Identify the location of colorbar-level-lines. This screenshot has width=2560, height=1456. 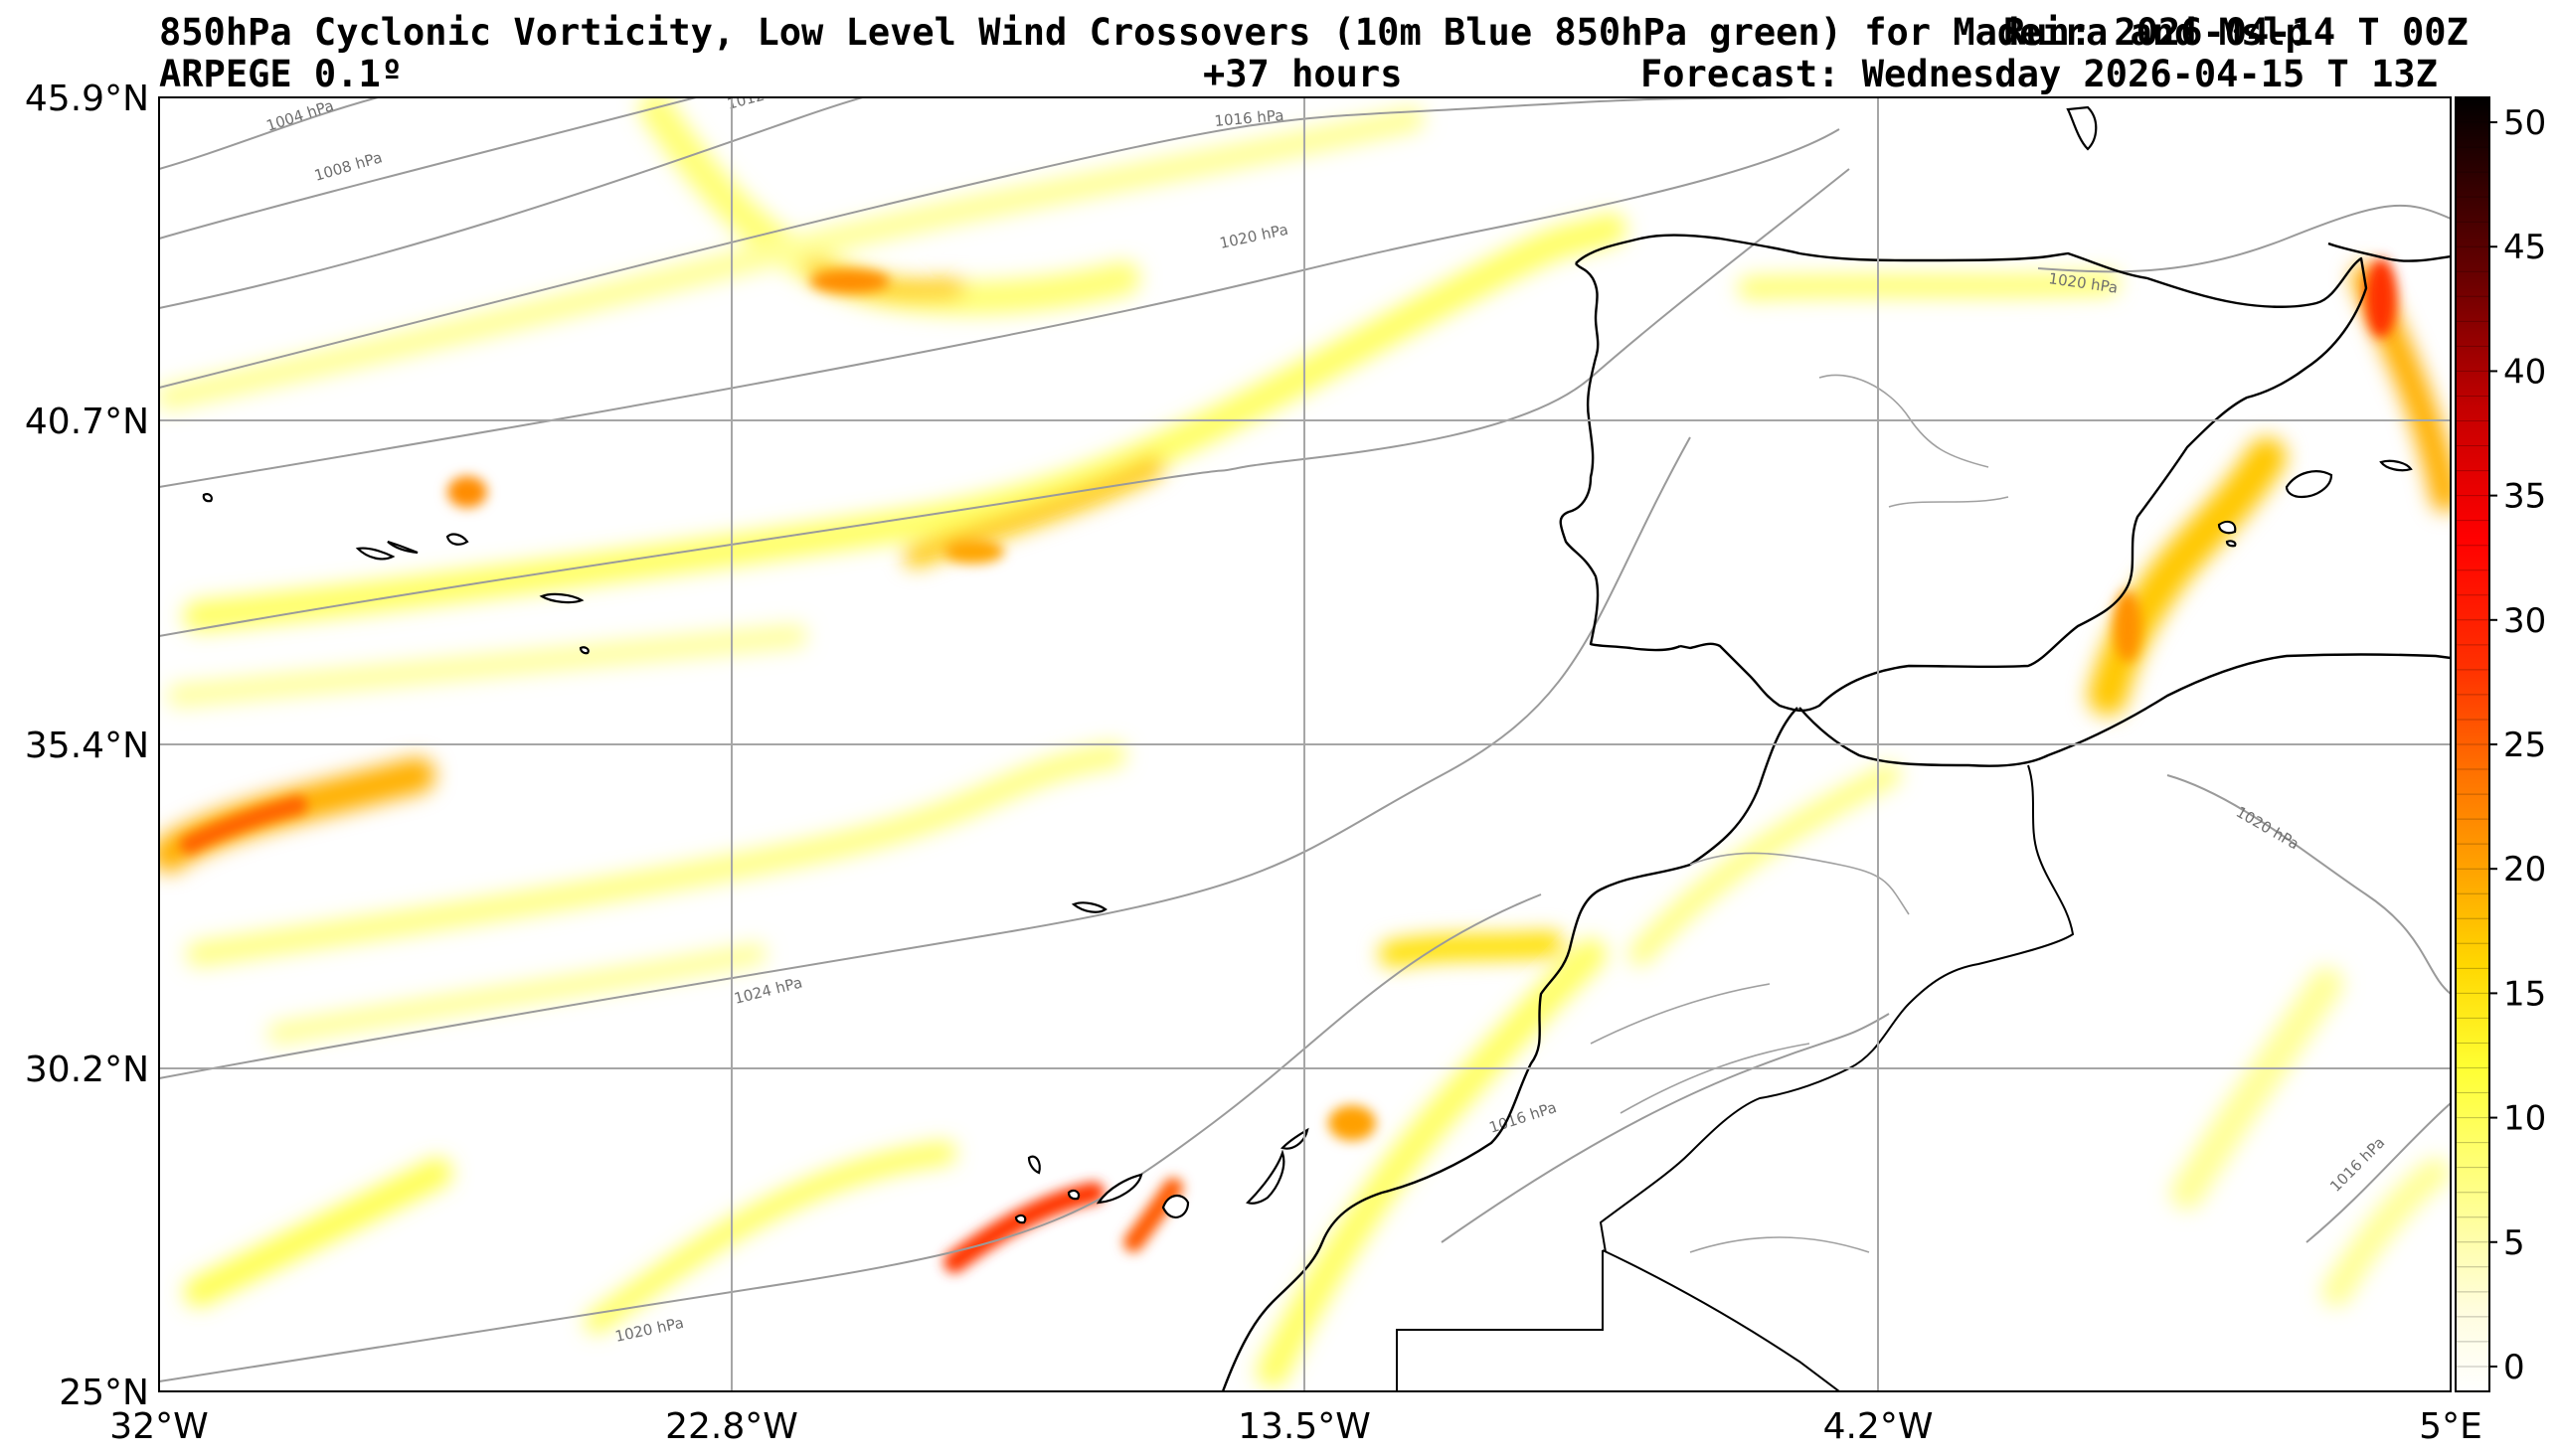
(2472, 744).